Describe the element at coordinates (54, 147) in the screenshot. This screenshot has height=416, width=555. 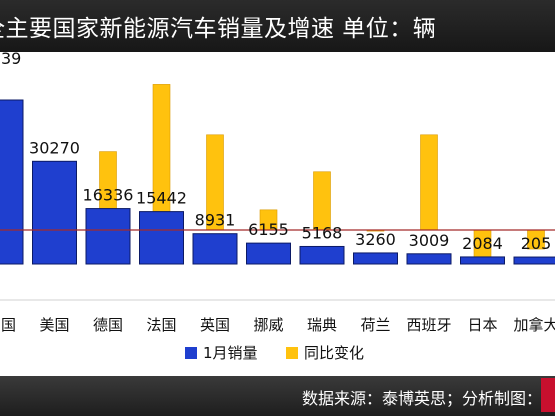
I see `sales-value-label: 30270` at that location.